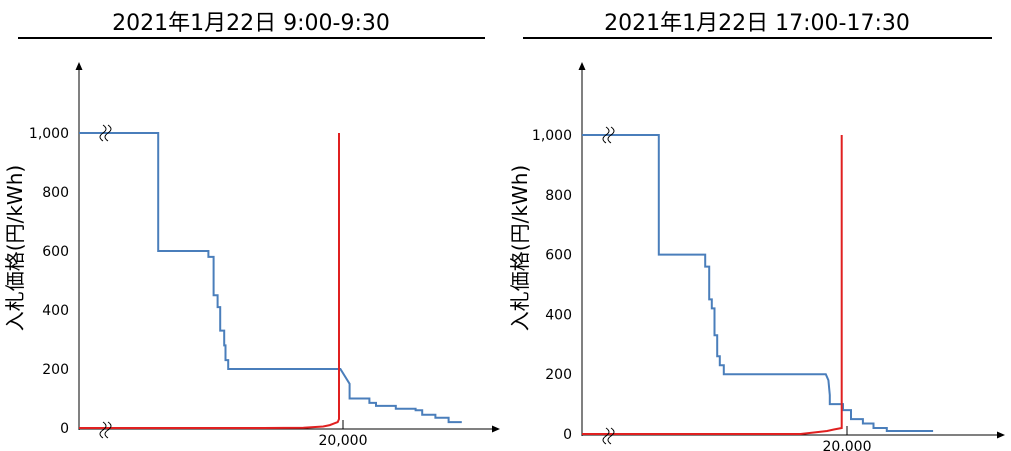  What do you see at coordinates (251, 23) in the screenshot?
I see `chart-title: 2021年1月22日 9:00-9:30` at bounding box center [251, 23].